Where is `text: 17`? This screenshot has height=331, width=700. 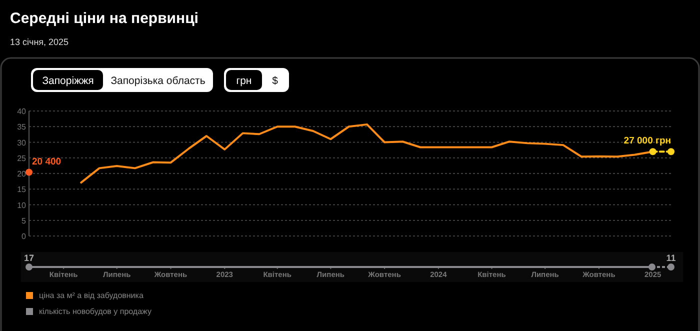 text: 17 is located at coordinates (29, 258).